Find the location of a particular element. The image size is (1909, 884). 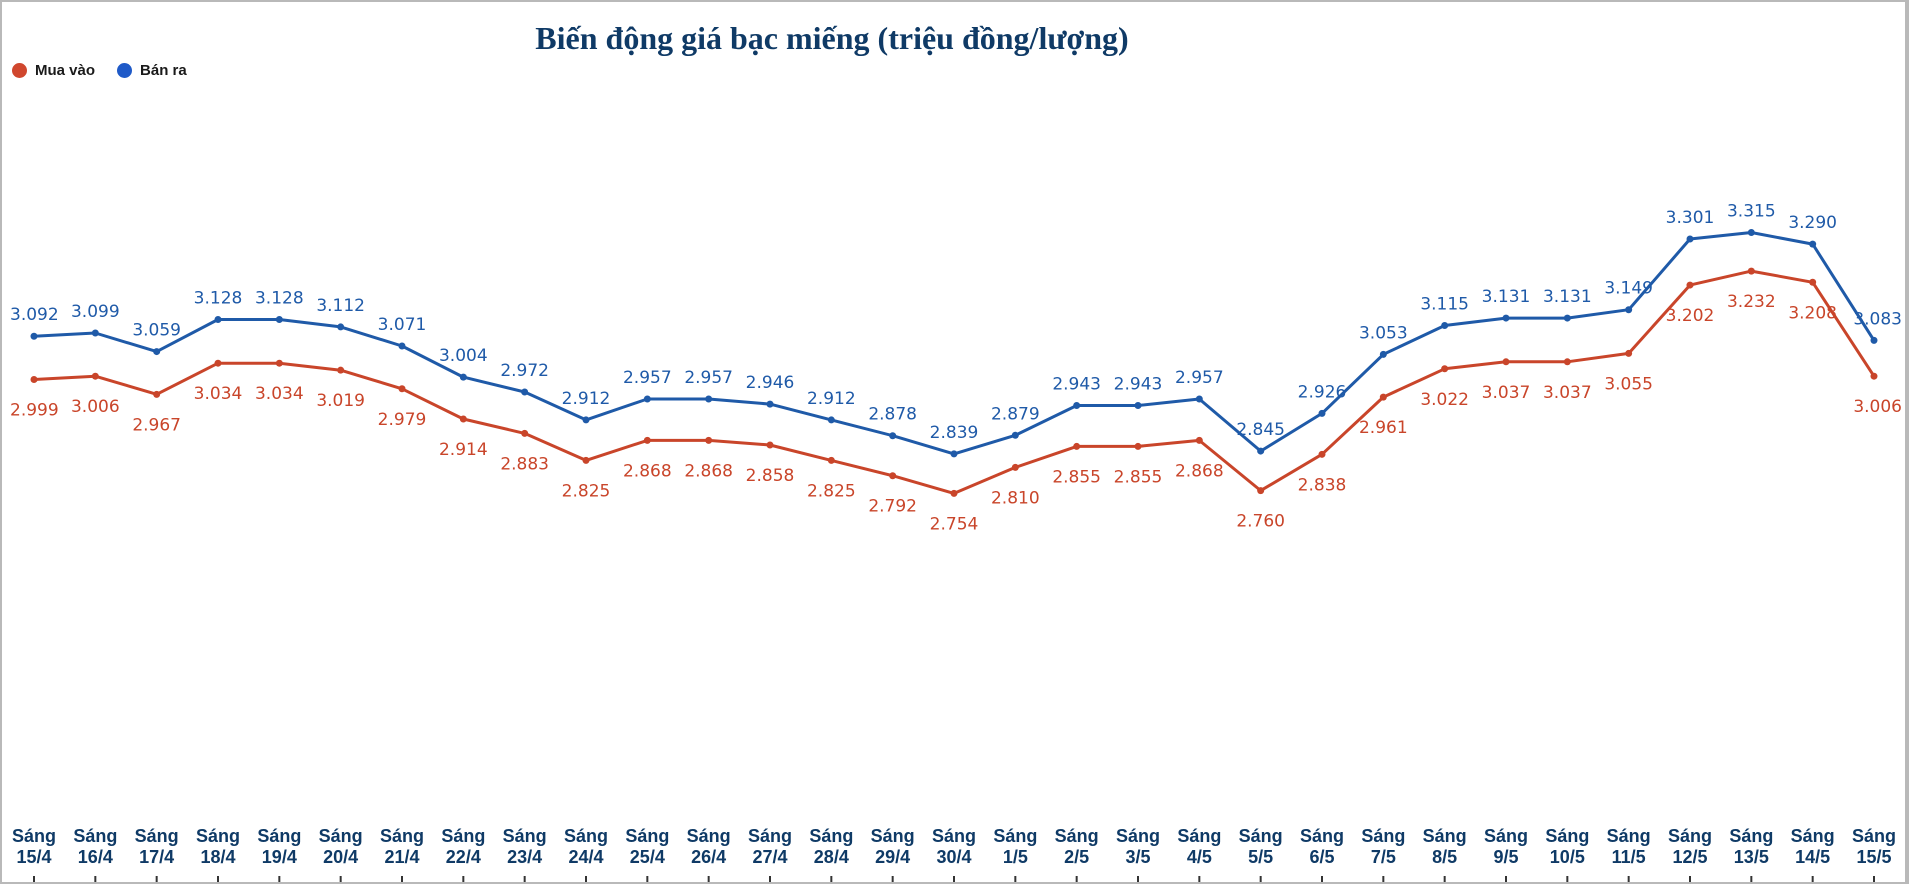

data-label-buy: 2.858 is located at coordinates (770, 476).